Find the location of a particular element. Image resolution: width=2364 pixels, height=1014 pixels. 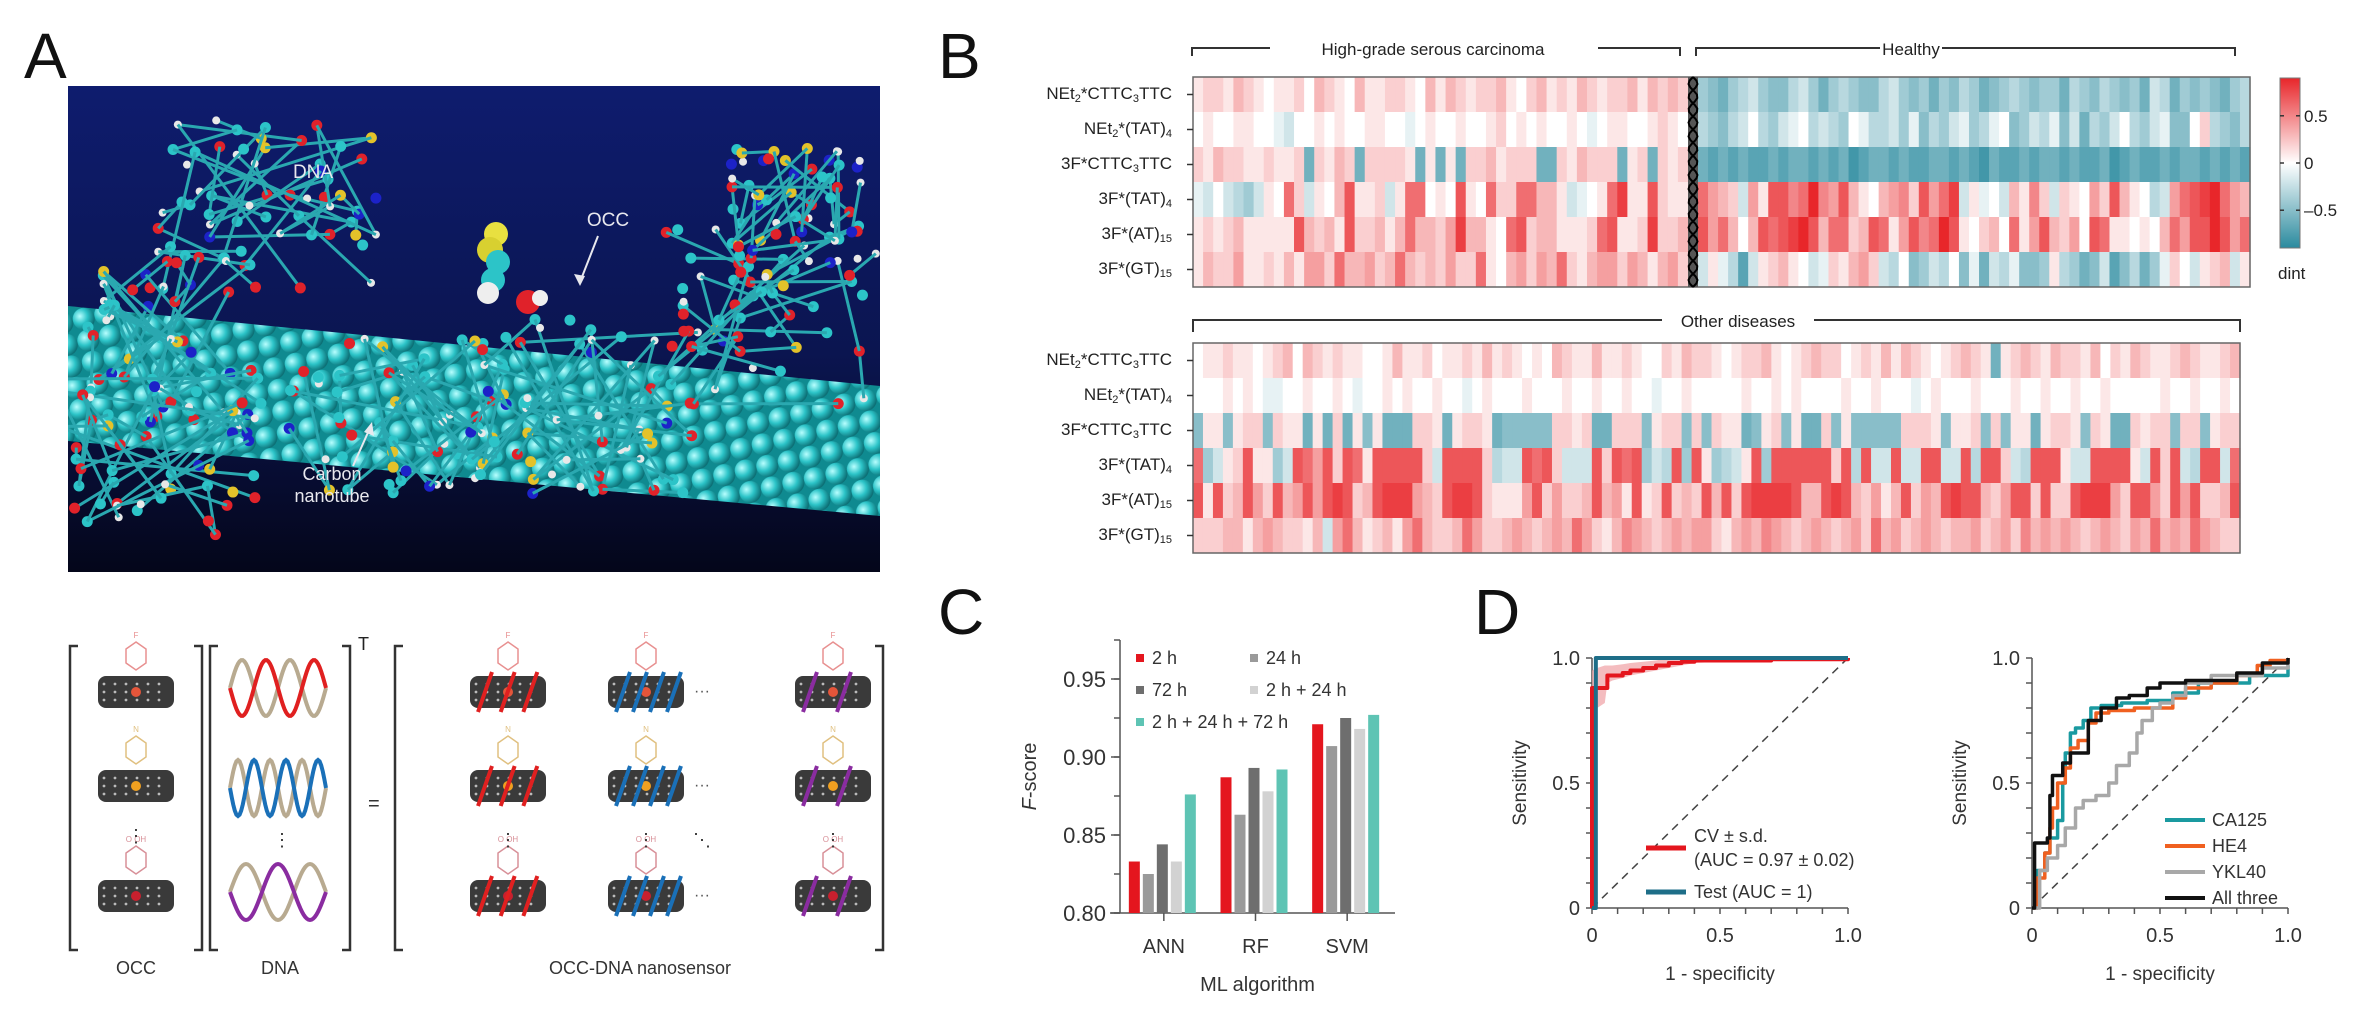

row-label-part: *(TAT) is located at coordinates (1142, 394).